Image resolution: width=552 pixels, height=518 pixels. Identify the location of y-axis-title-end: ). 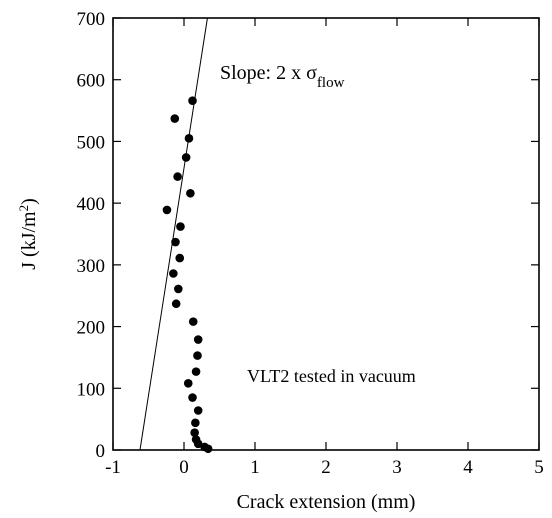
(29, 201).